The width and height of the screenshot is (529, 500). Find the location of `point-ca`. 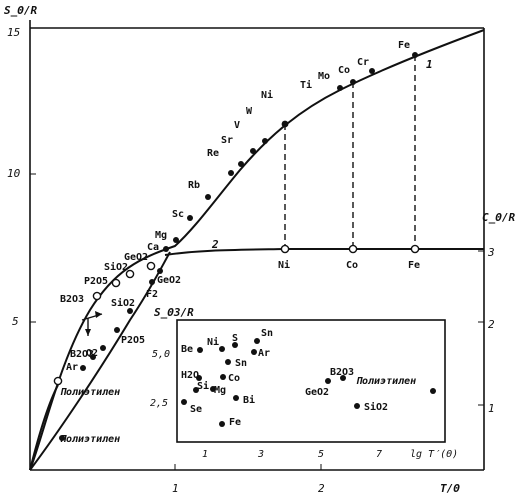

point-ca is located at coordinates (166, 249).